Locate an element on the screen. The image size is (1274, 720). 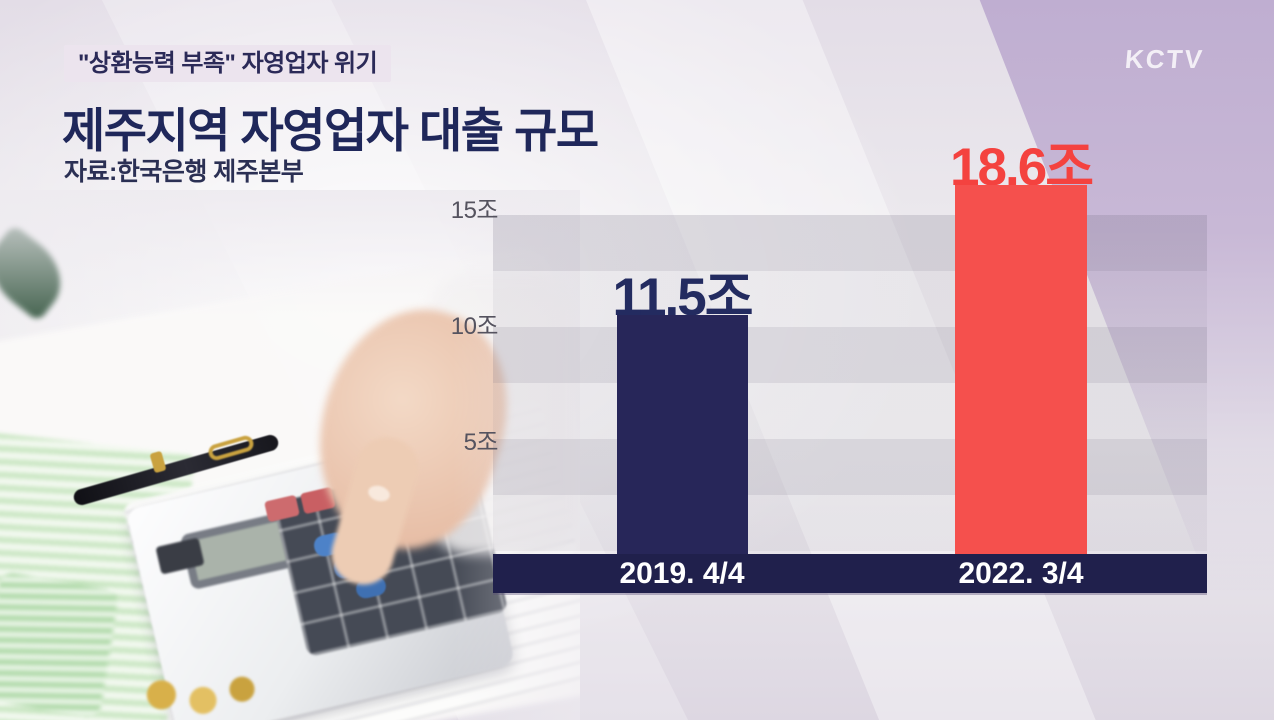
source-label: 자료:한국은행 제주본부 is located at coordinates (184, 172).